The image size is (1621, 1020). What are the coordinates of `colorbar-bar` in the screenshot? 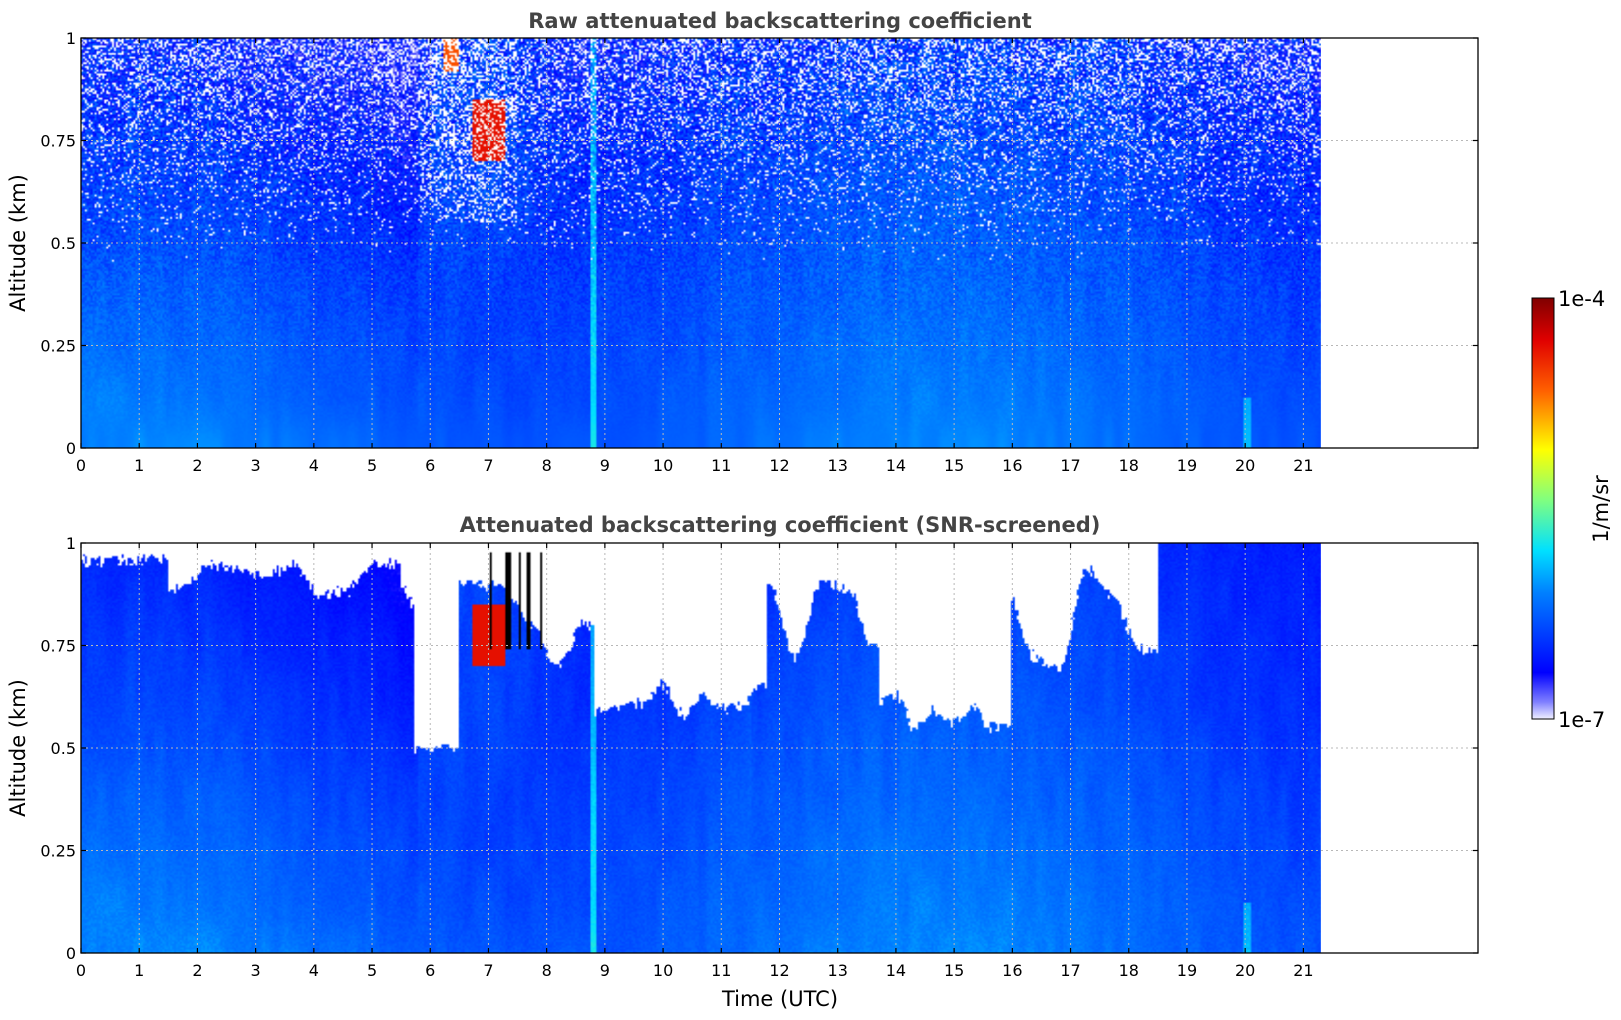 It's located at (1543, 508).